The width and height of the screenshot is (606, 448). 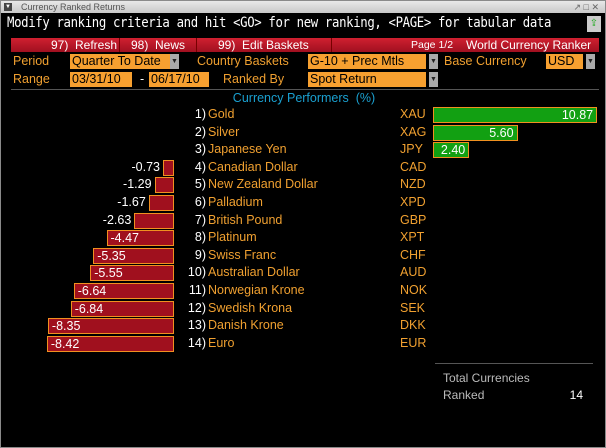 I want to click on rank: 14), so click(x=196, y=342).